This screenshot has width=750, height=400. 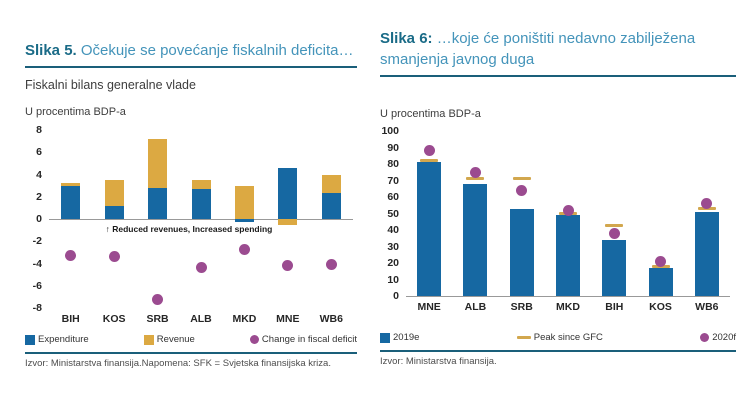 What do you see at coordinates (724, 337) in the screenshot?
I see `legend-label: 2020f` at bounding box center [724, 337].